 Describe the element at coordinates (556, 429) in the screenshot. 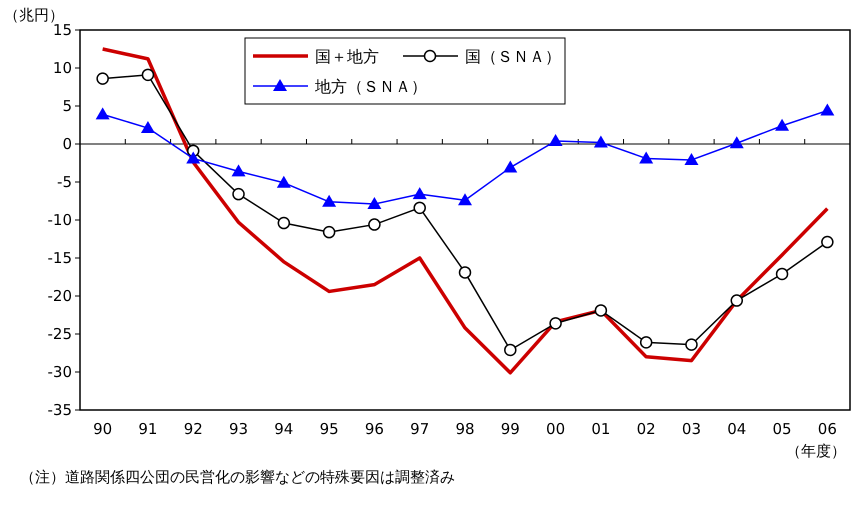

I see `x-tick-label: 00` at that location.